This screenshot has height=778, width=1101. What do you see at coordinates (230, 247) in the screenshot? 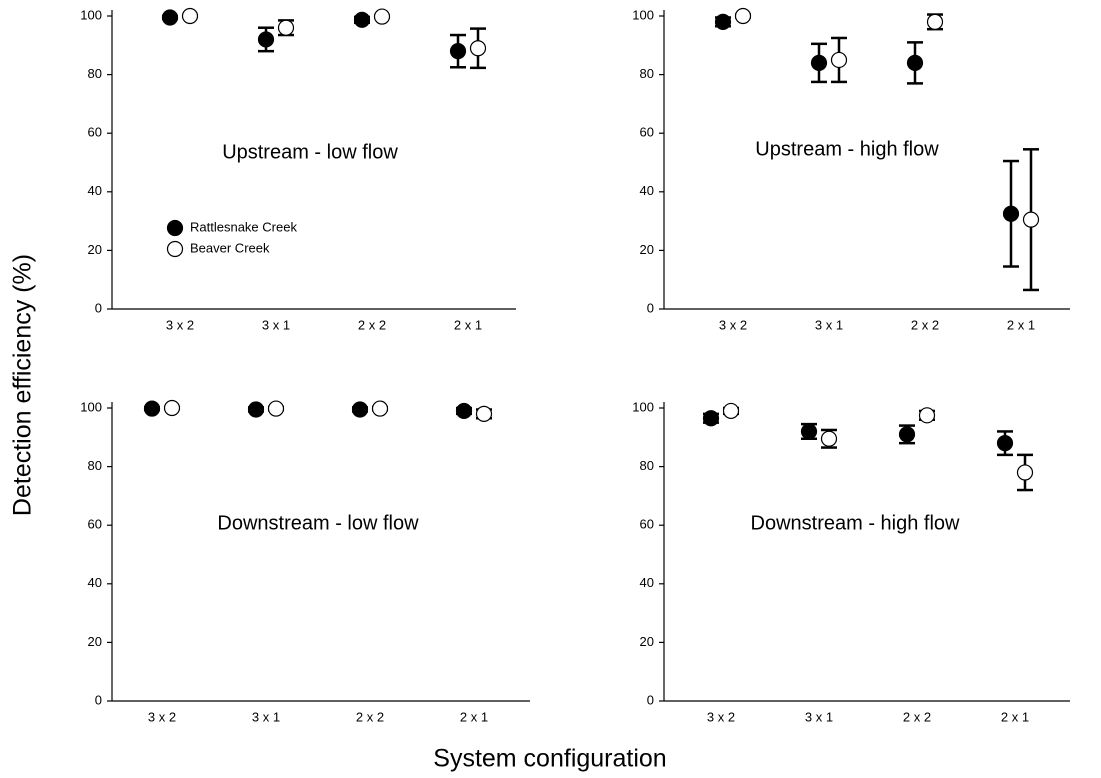
I see `legend-label: Beaver Creek` at bounding box center [230, 247].